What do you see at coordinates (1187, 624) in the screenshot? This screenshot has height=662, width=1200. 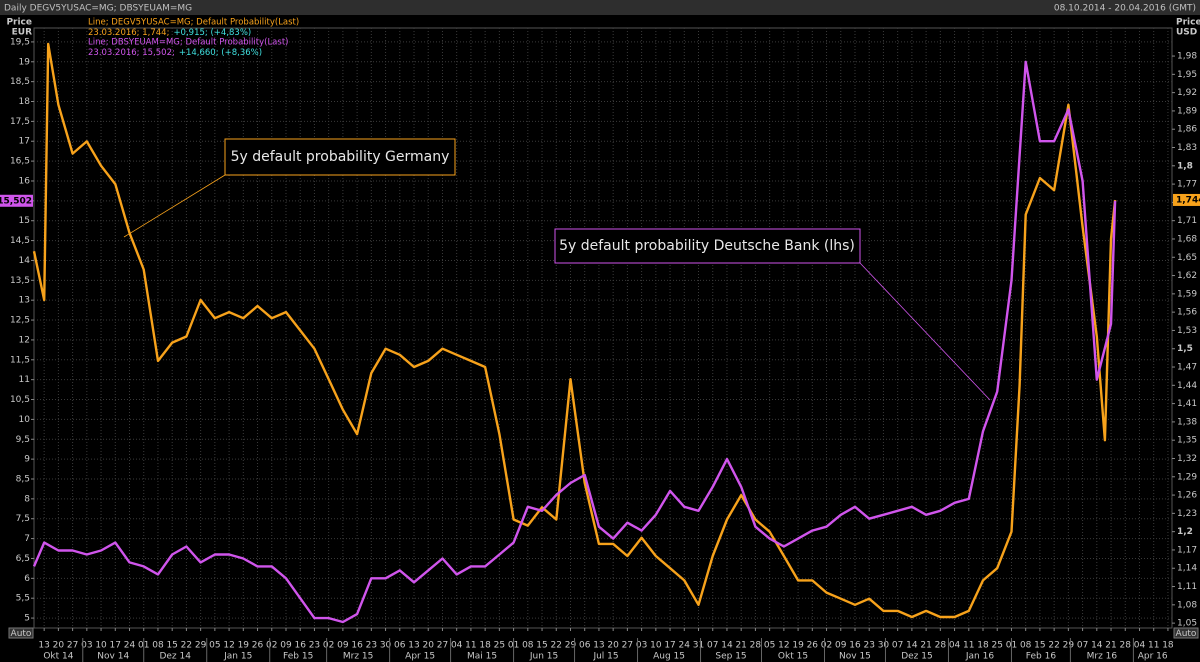 I see `y2-tick-label: 1,05` at bounding box center [1187, 624].